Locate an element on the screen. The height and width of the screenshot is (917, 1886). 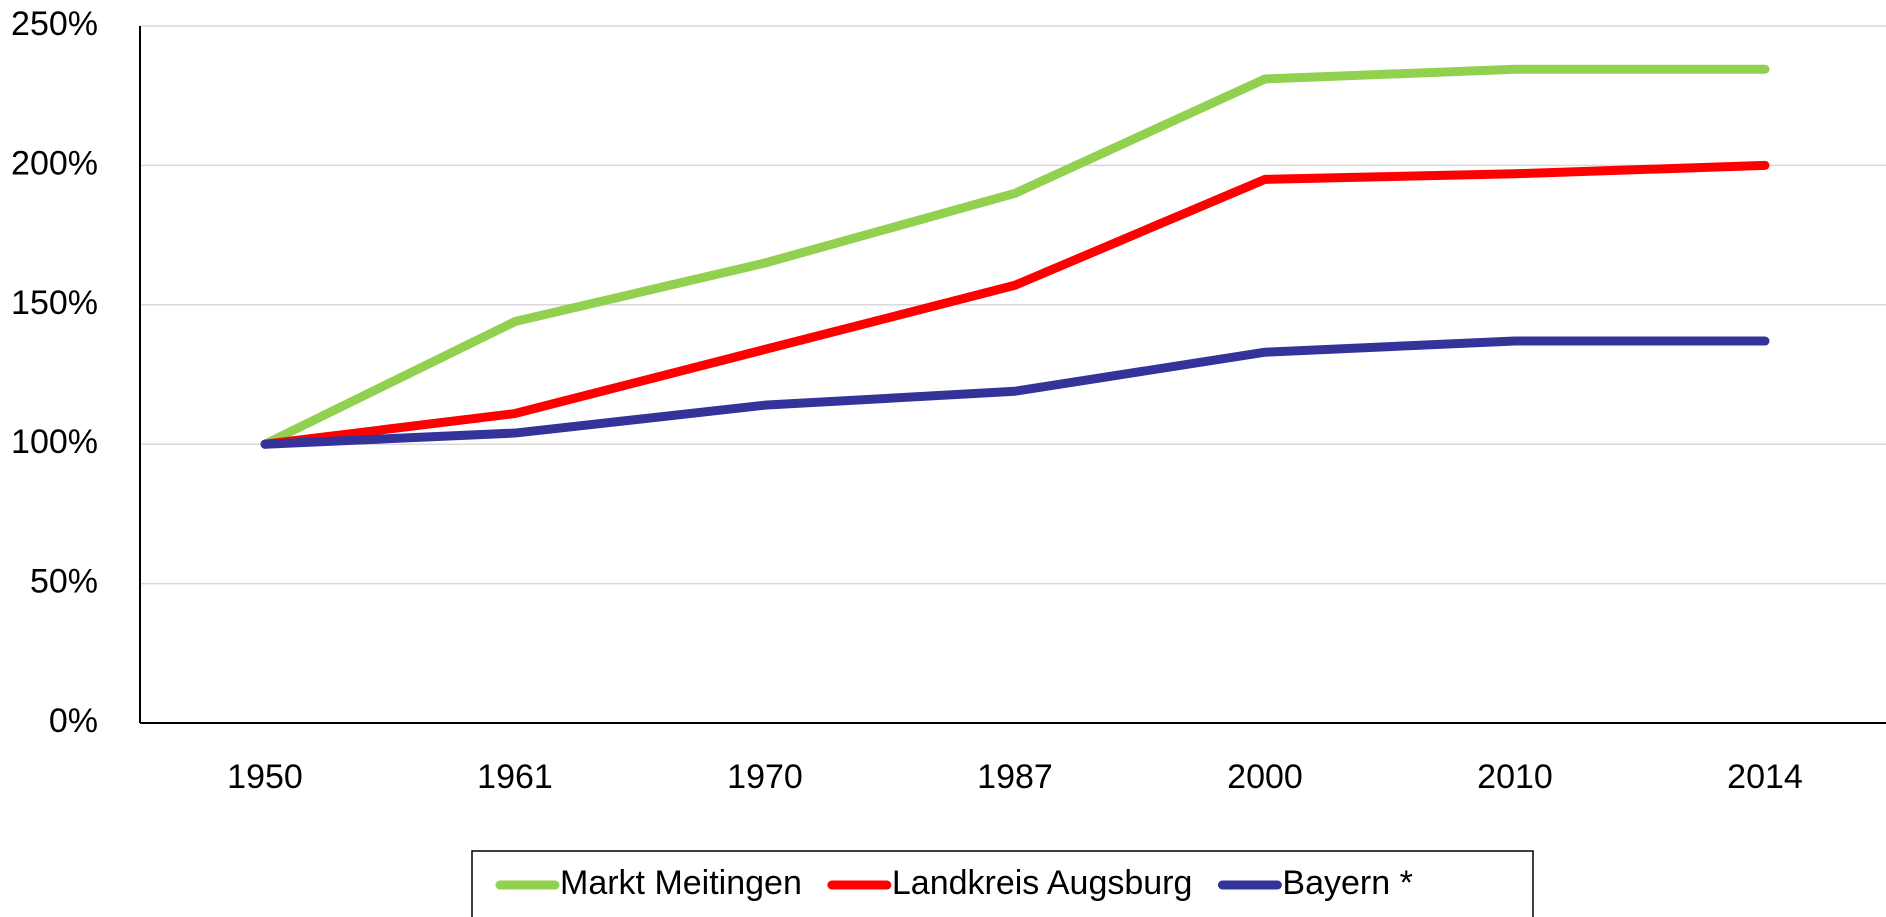
x-tick-label: 1970 is located at coordinates (765, 777).